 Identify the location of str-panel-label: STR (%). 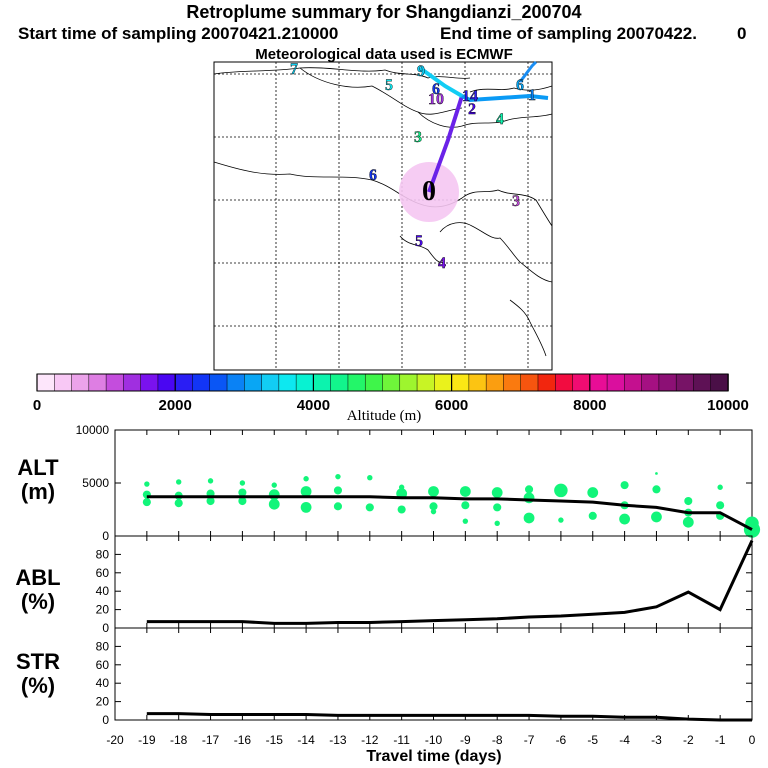
(38, 674).